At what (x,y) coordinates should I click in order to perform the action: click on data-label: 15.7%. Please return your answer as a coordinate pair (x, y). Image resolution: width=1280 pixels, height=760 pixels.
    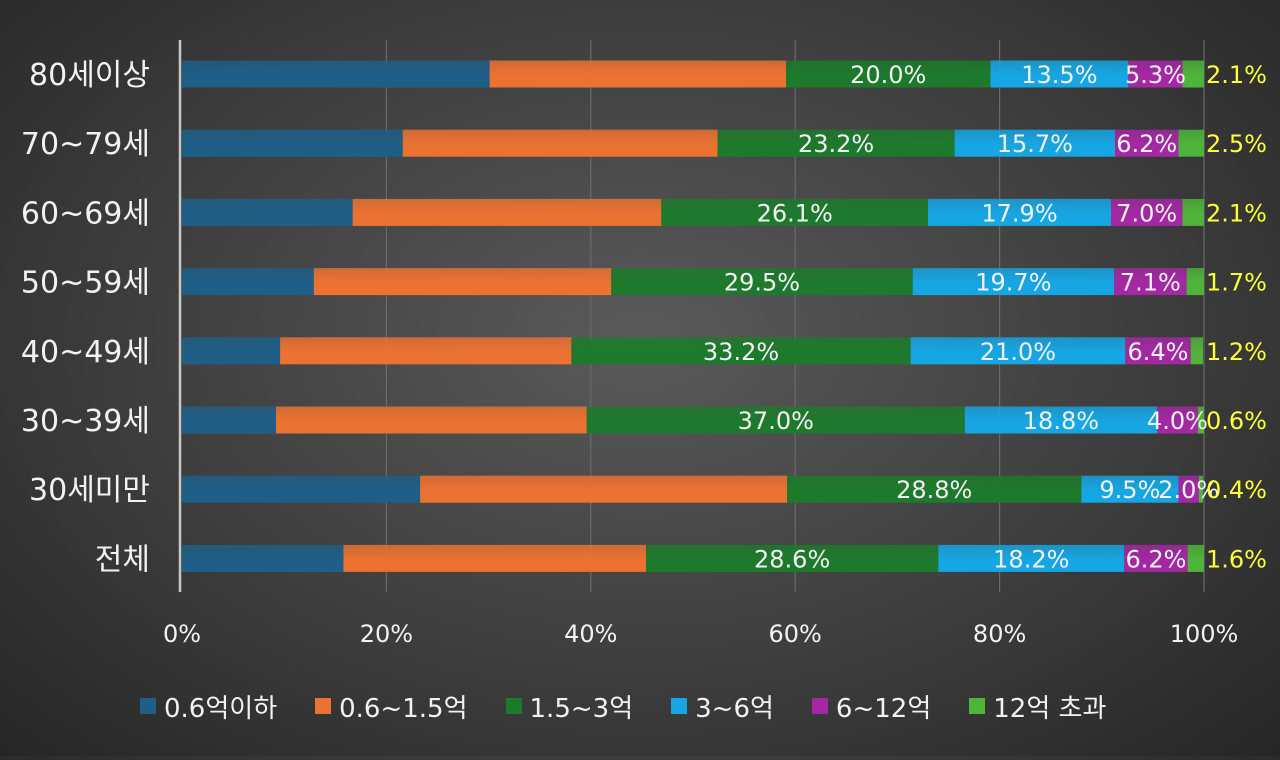
    Looking at the image, I should click on (1035, 144).